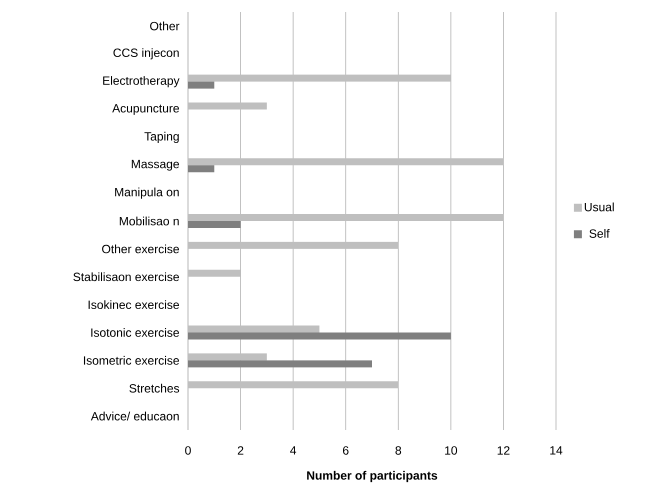 Image resolution: width=645 pixels, height=501 pixels. What do you see at coordinates (133, 305) in the screenshot?
I see `y-tick-label: Isokinec exercise` at bounding box center [133, 305].